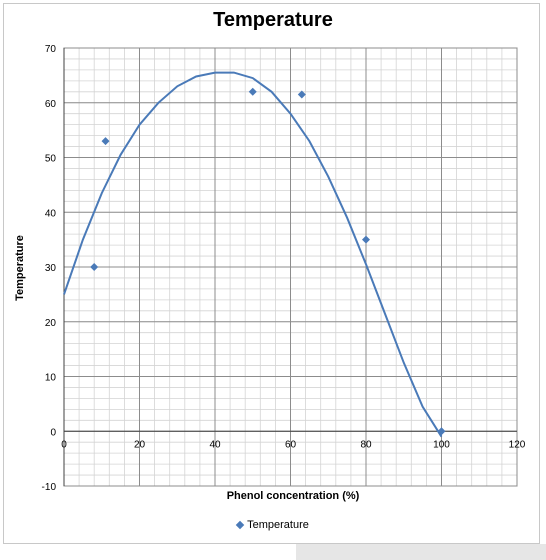 The width and height of the screenshot is (546, 560). What do you see at coordinates (273, 20) in the screenshot?
I see `chart-title: Temperature` at bounding box center [273, 20].